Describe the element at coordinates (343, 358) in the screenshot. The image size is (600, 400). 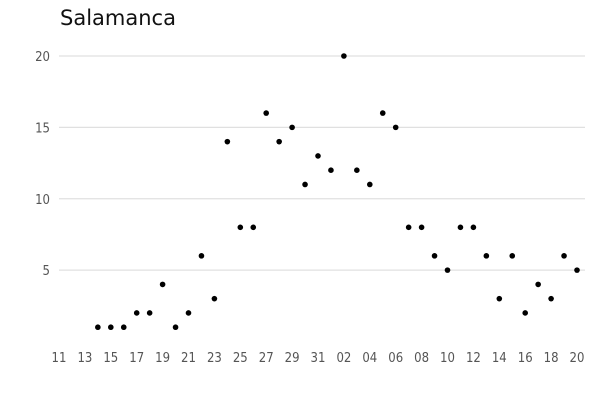
I see `x-tick-label: 02` at that location.